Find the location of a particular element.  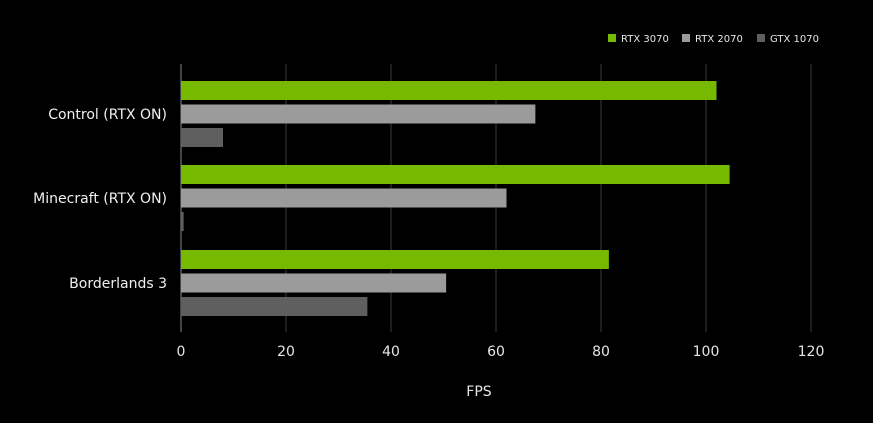

x-axis-title: FPS is located at coordinates (478, 392).